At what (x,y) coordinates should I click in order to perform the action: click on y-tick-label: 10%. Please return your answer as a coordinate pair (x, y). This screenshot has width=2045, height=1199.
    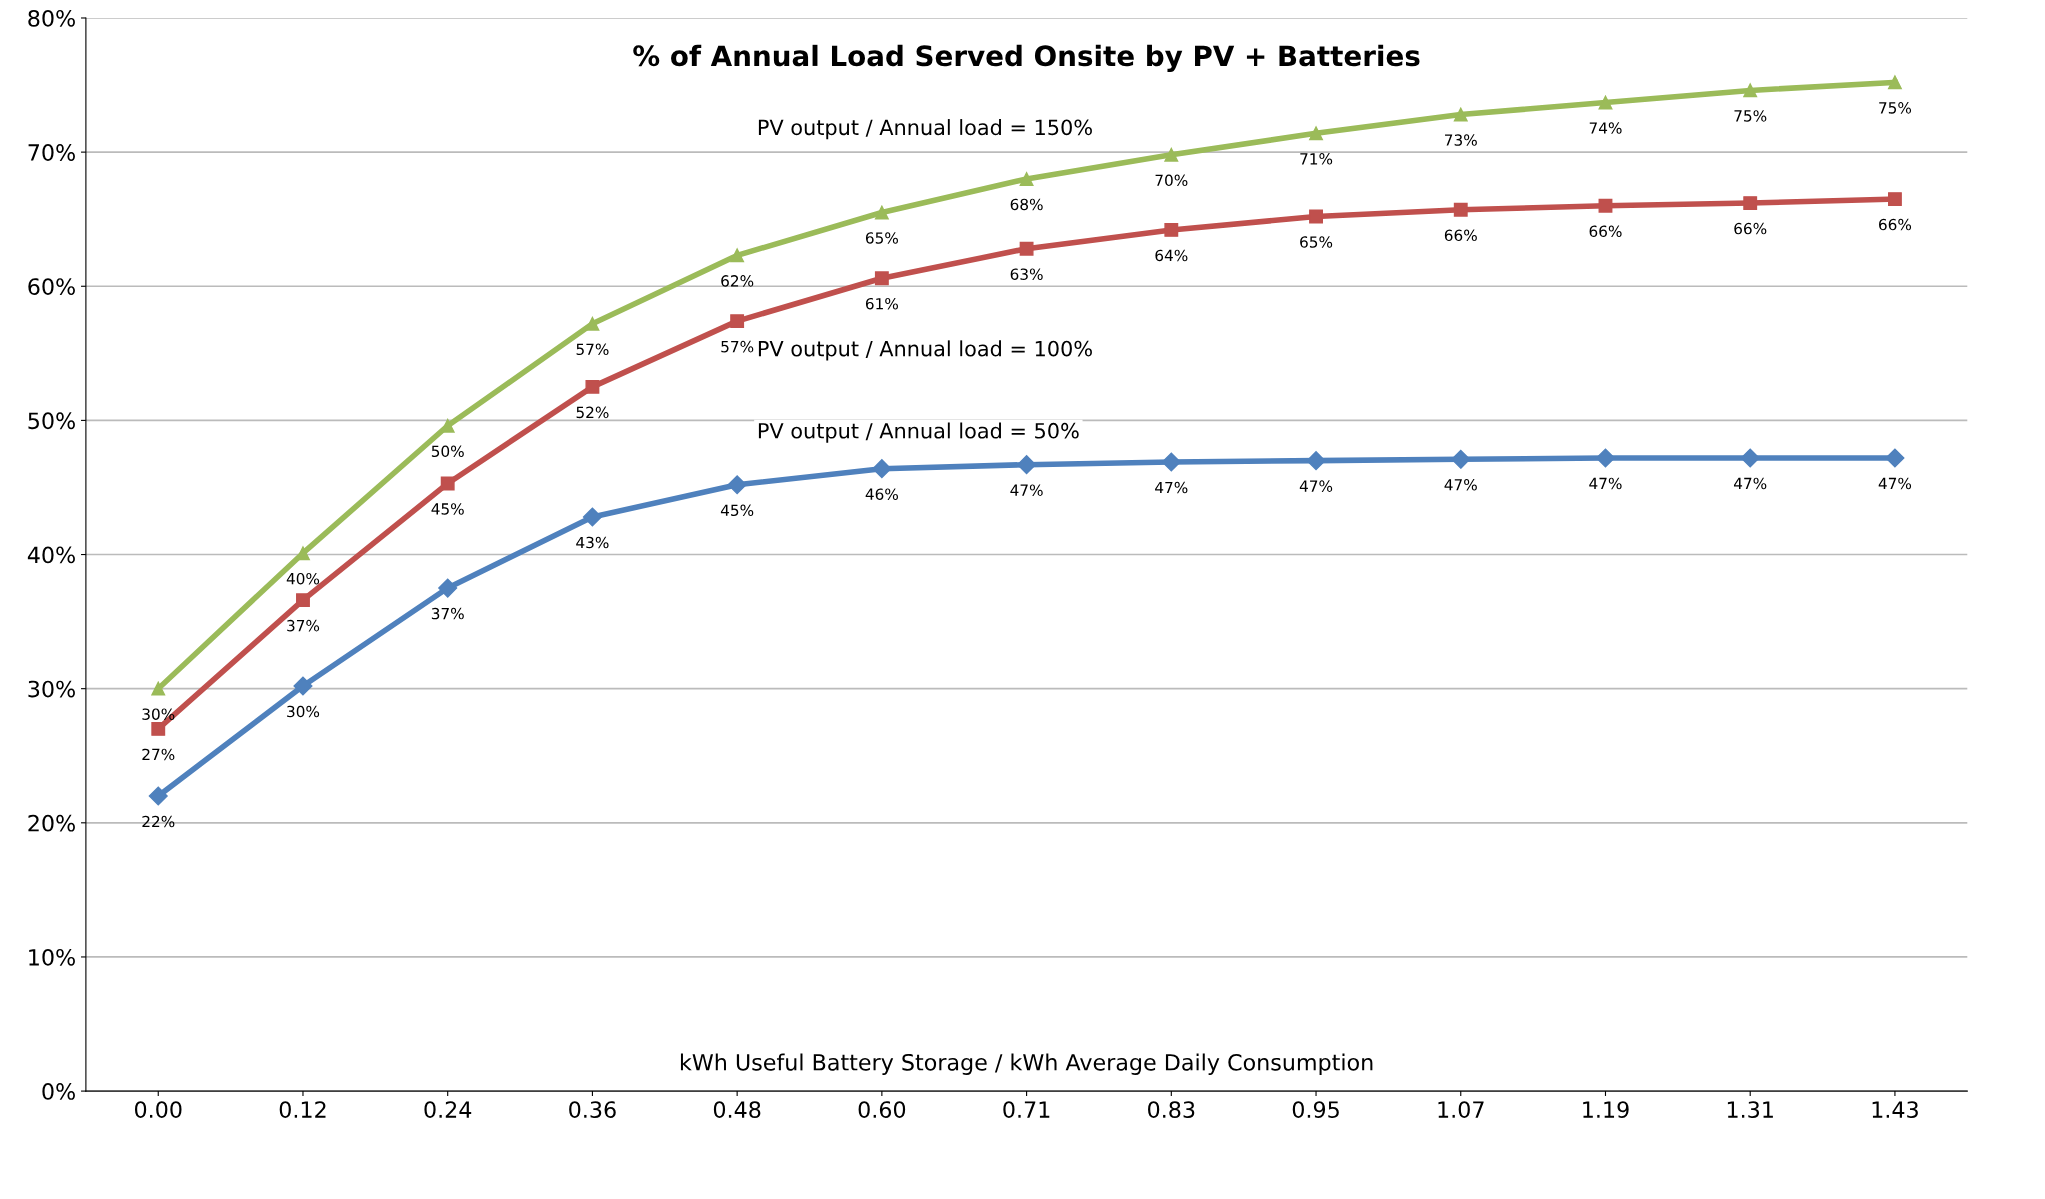
    Looking at the image, I should click on (52, 957).